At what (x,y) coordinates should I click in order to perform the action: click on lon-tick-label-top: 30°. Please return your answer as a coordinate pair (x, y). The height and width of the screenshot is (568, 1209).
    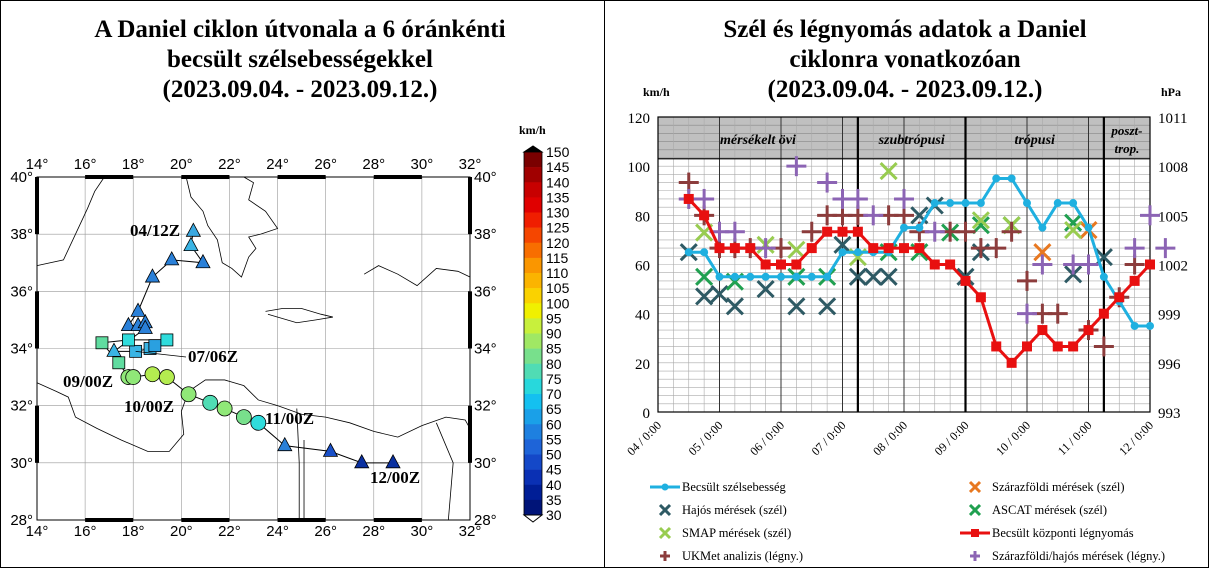
    Looking at the image, I should click on (422, 164).